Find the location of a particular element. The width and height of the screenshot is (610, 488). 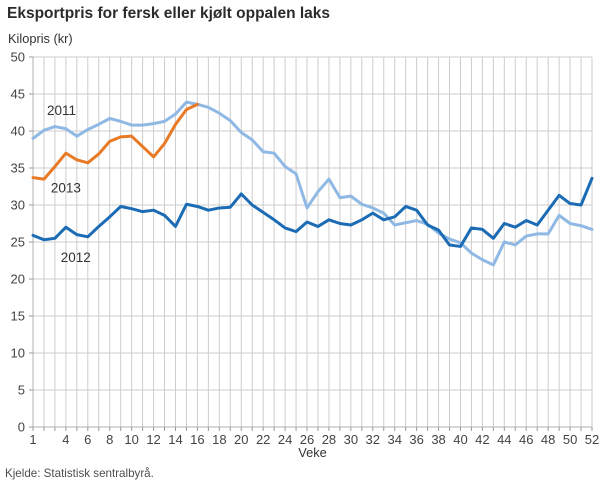

svg-text: 25 is located at coordinates (18, 242).